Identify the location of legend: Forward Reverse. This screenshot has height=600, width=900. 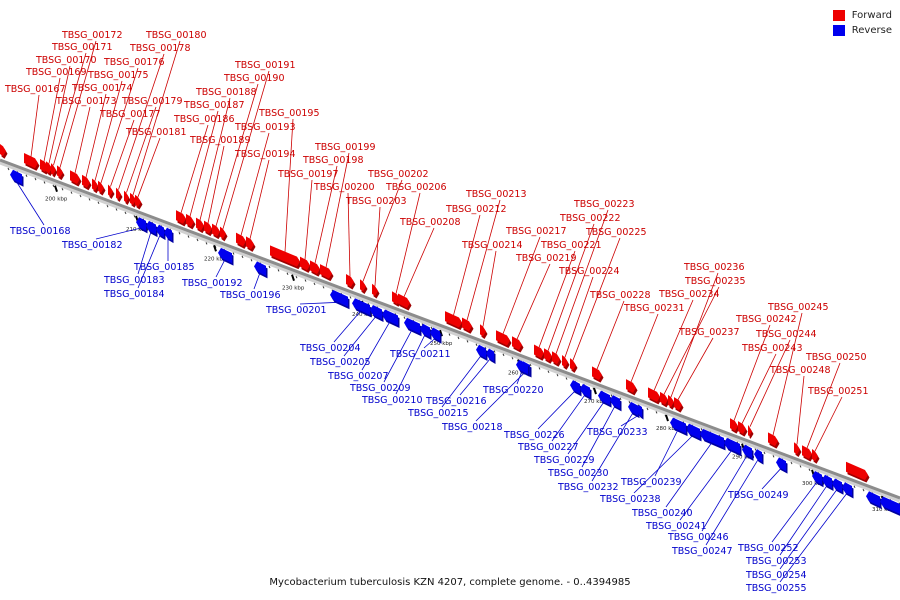
(862, 23).